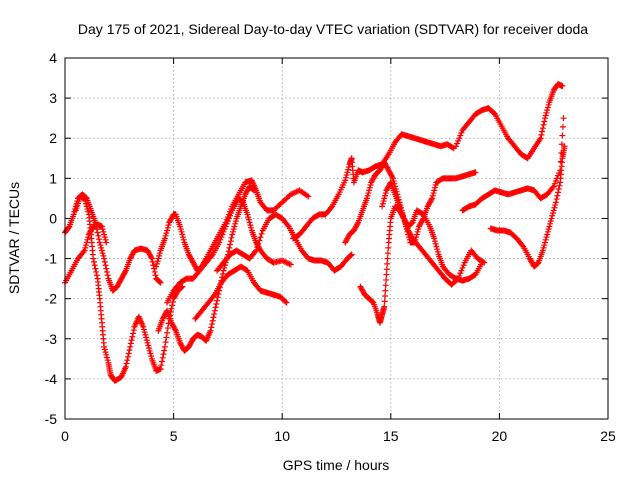  I want to click on x-tick-label: 15, so click(391, 436).